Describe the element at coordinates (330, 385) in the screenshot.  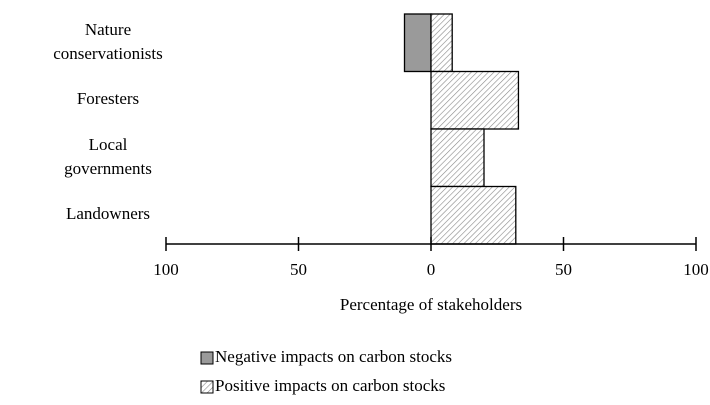
I see `legend-label: Positive impacts on carbon stocks` at that location.